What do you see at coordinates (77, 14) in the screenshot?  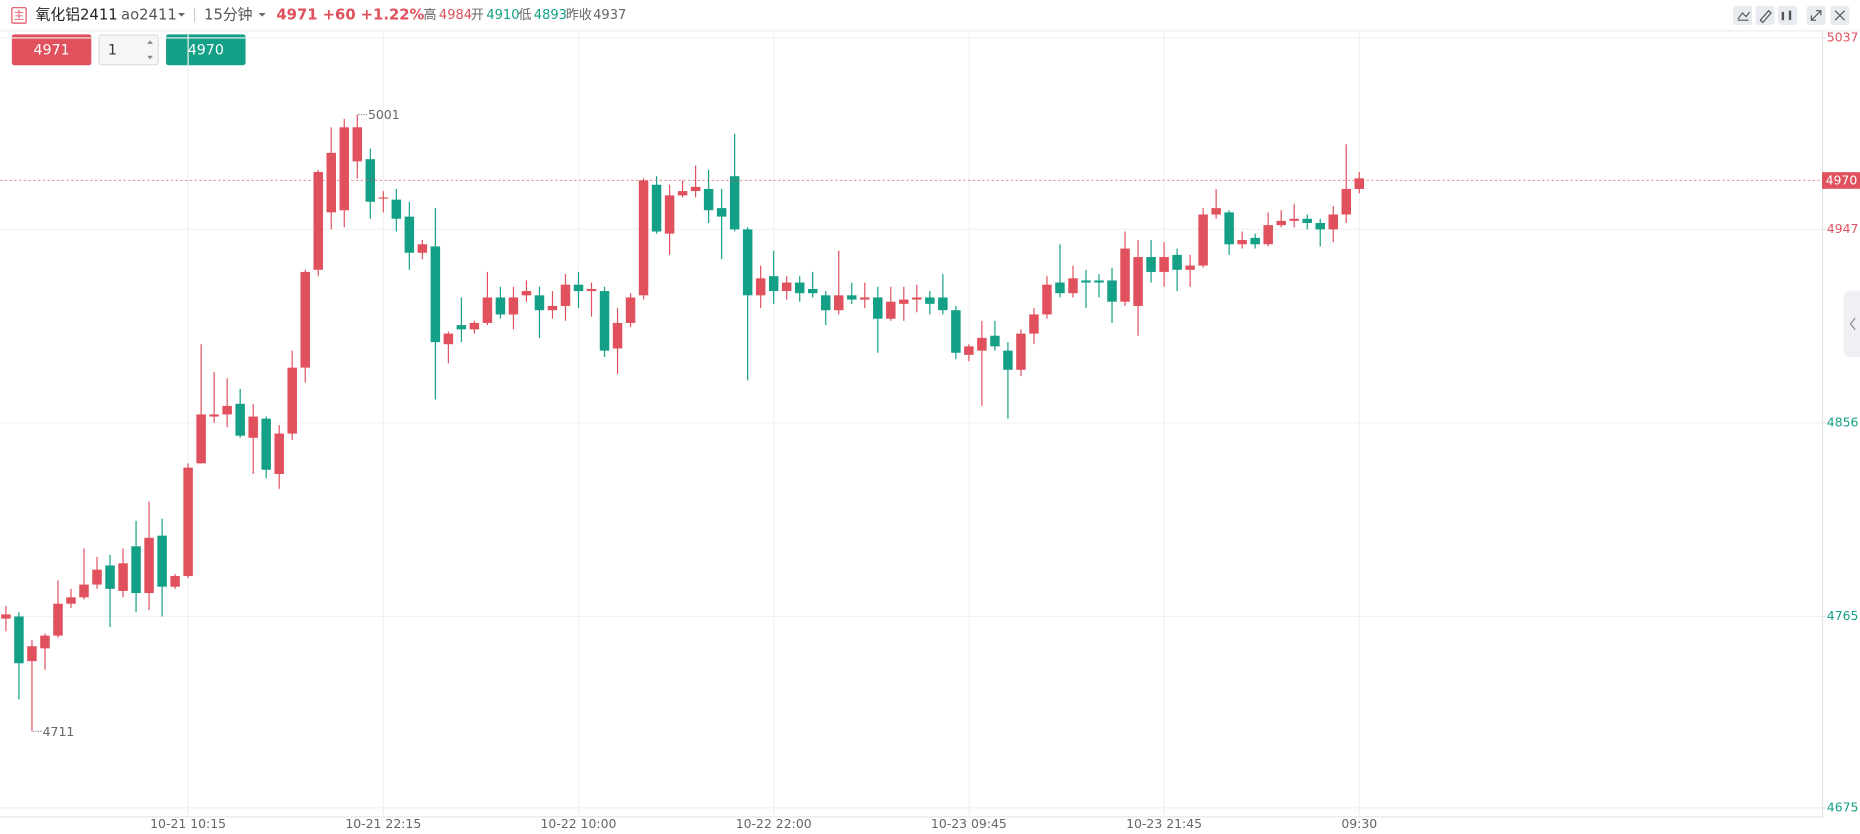 I see `symbol-name: 氧化铝2411` at bounding box center [77, 14].